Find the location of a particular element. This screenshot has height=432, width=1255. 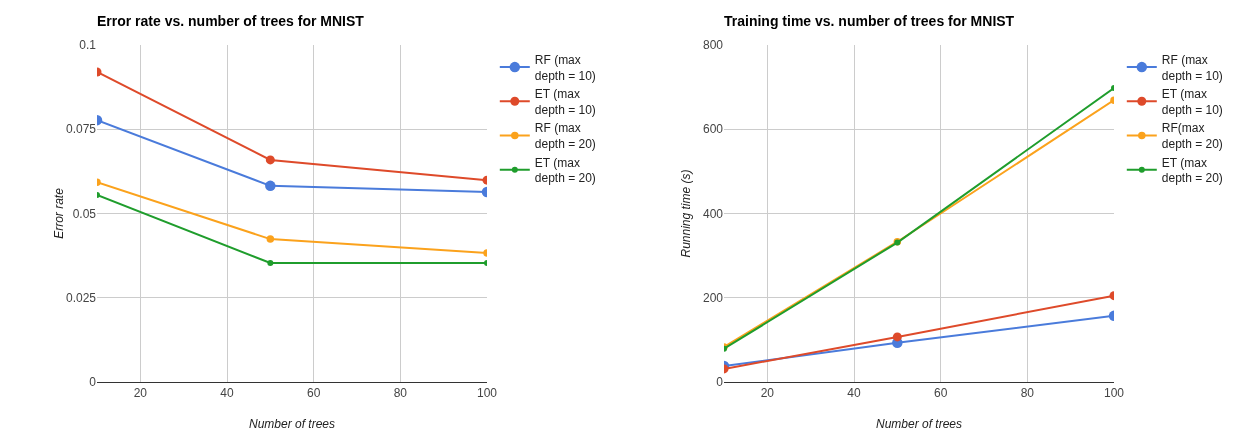

y-tick-label: 800 is located at coordinates (713, 45).